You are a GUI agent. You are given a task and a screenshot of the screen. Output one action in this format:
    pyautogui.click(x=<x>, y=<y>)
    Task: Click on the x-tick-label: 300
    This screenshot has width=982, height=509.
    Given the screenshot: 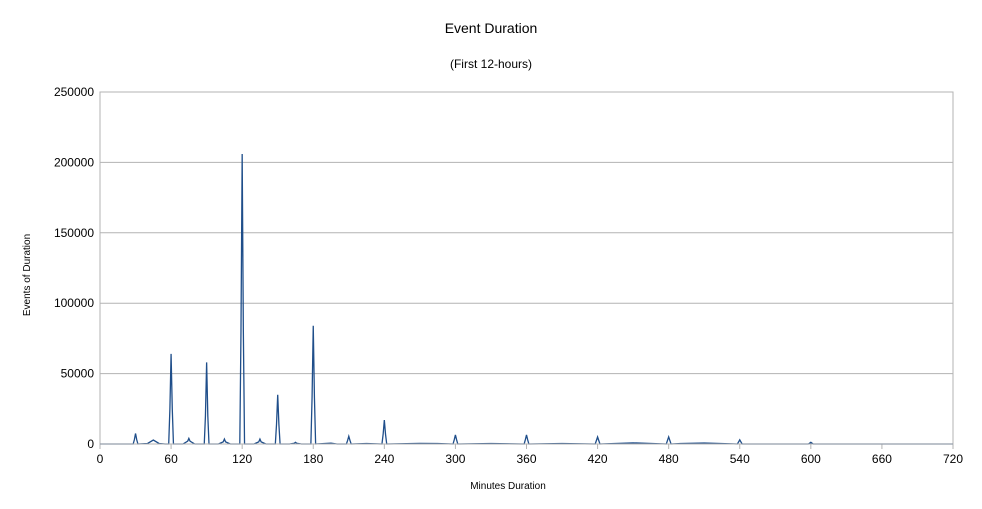 What is the action you would take?
    pyautogui.click(x=455, y=459)
    